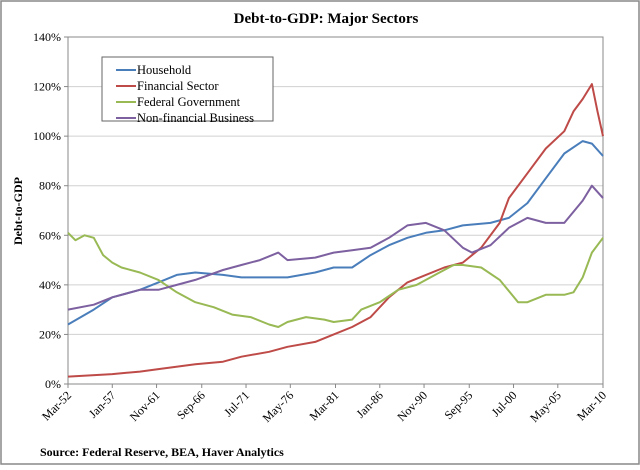 Image resolution: width=640 pixels, height=470 pixels. What do you see at coordinates (164, 70) in the screenshot?
I see `legend-label: Household` at bounding box center [164, 70].